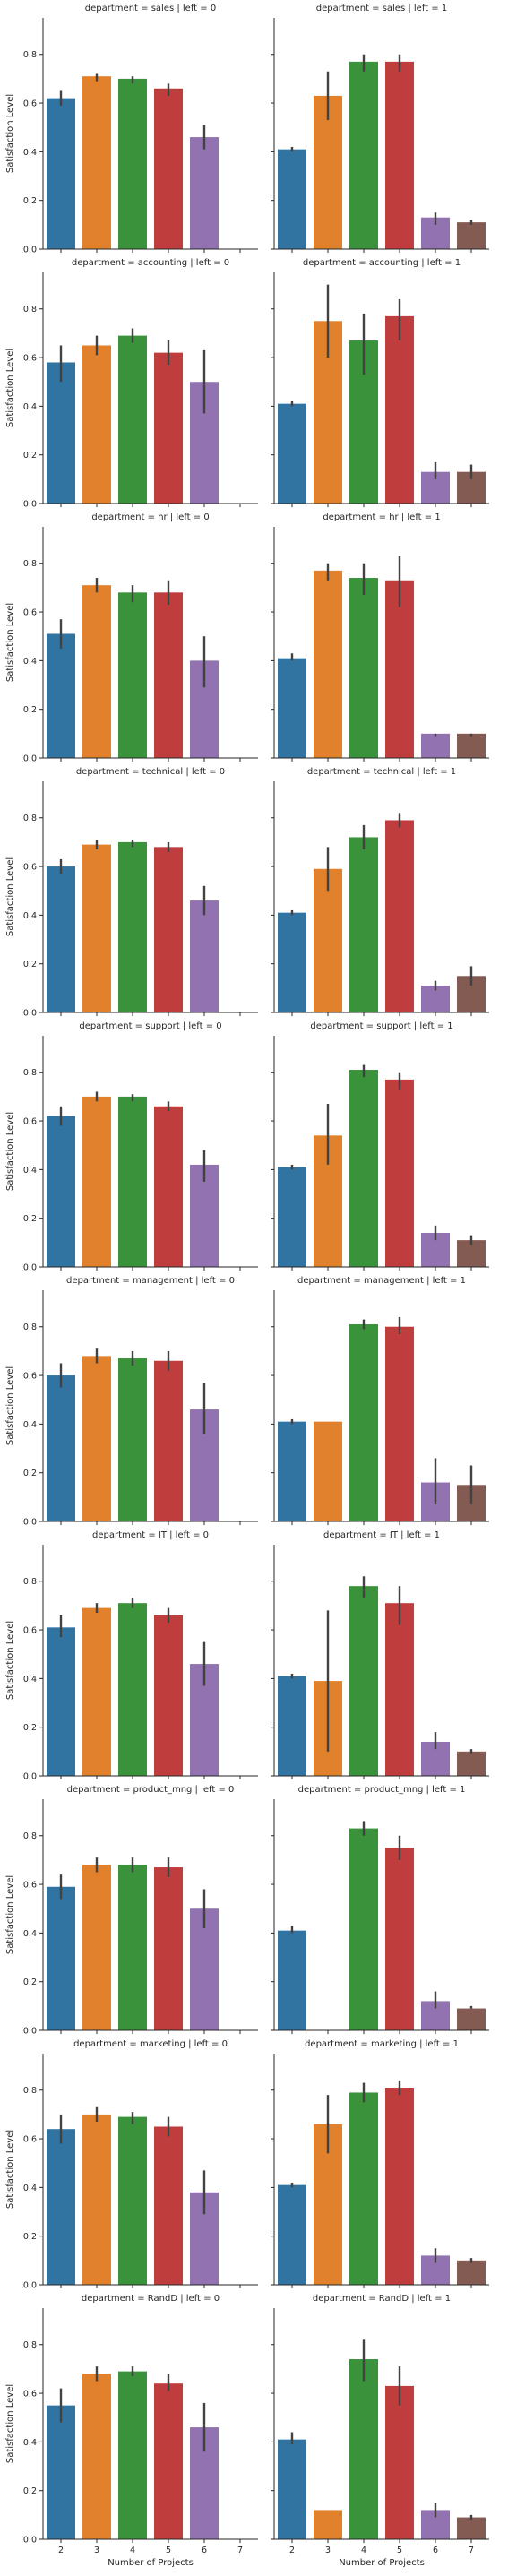  I want to click on facet-panel: department = marketing | left = 1, so click(380, 2163).